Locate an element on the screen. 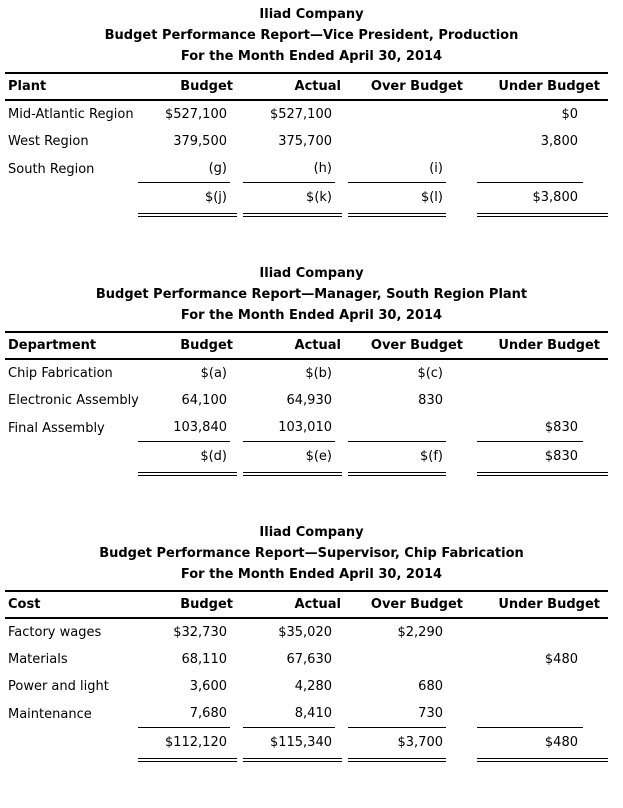 The height and width of the screenshot is (808, 623). total-row: $112,120 $115,340 $3,700 $480 is located at coordinates (306, 745).